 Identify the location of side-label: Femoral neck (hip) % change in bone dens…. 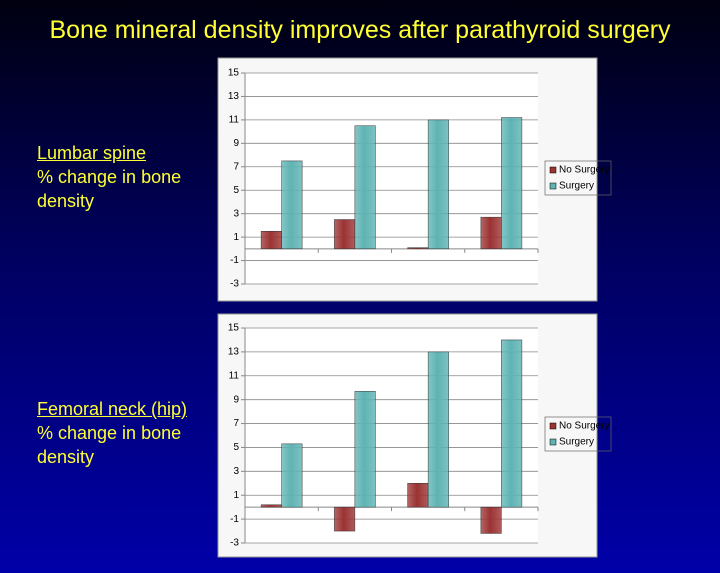
(122, 433).